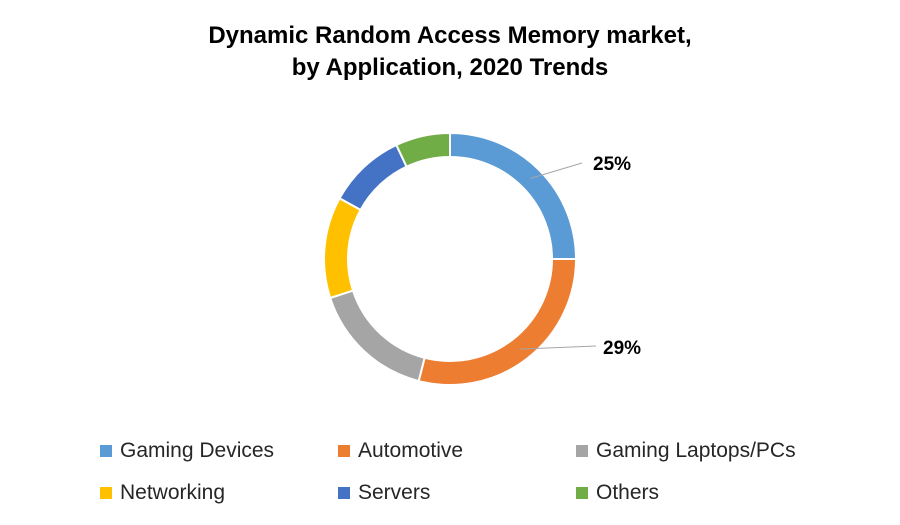 The width and height of the screenshot is (900, 525). Describe the element at coordinates (450, 35) in the screenshot. I see `chart-title-line1: Dynamic Random Access Memory market,` at that location.